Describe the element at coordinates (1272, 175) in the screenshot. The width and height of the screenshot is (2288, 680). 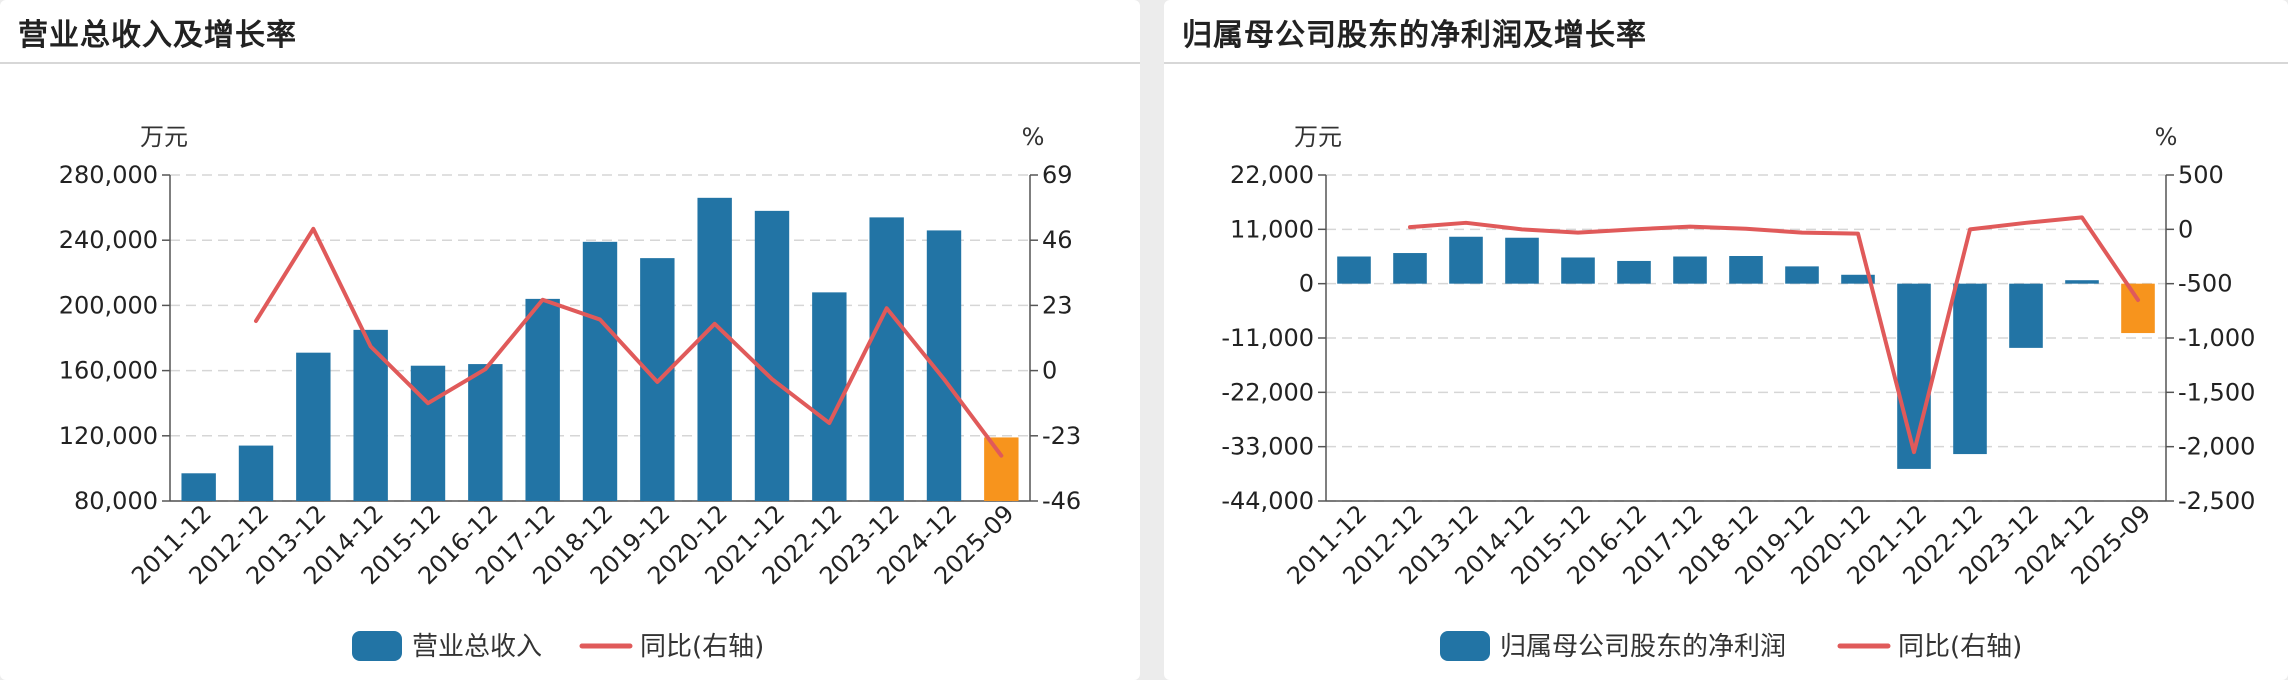
I see `left-tick-label: 22,000` at that location.